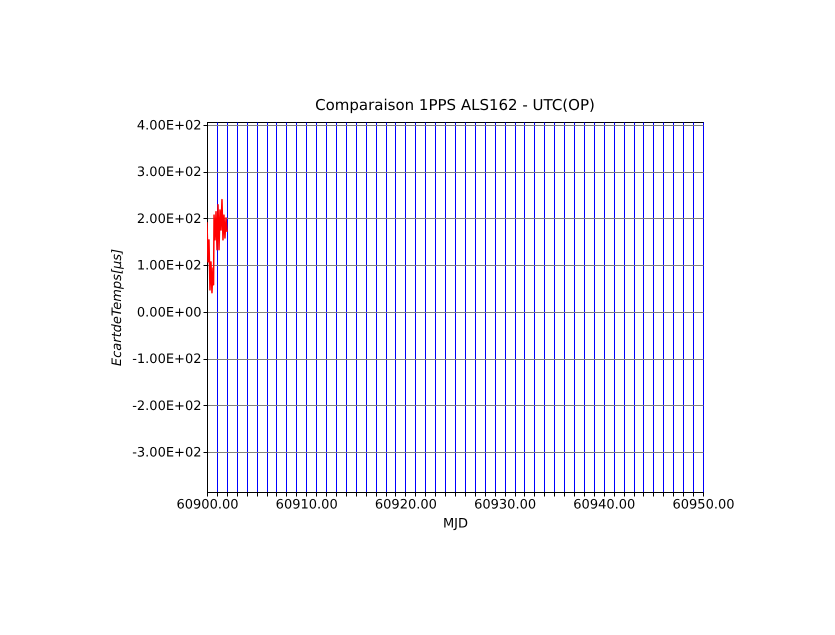 This screenshot has height=635, width=835. Describe the element at coordinates (217, 246) in the screenshot. I see `line-series` at that location.